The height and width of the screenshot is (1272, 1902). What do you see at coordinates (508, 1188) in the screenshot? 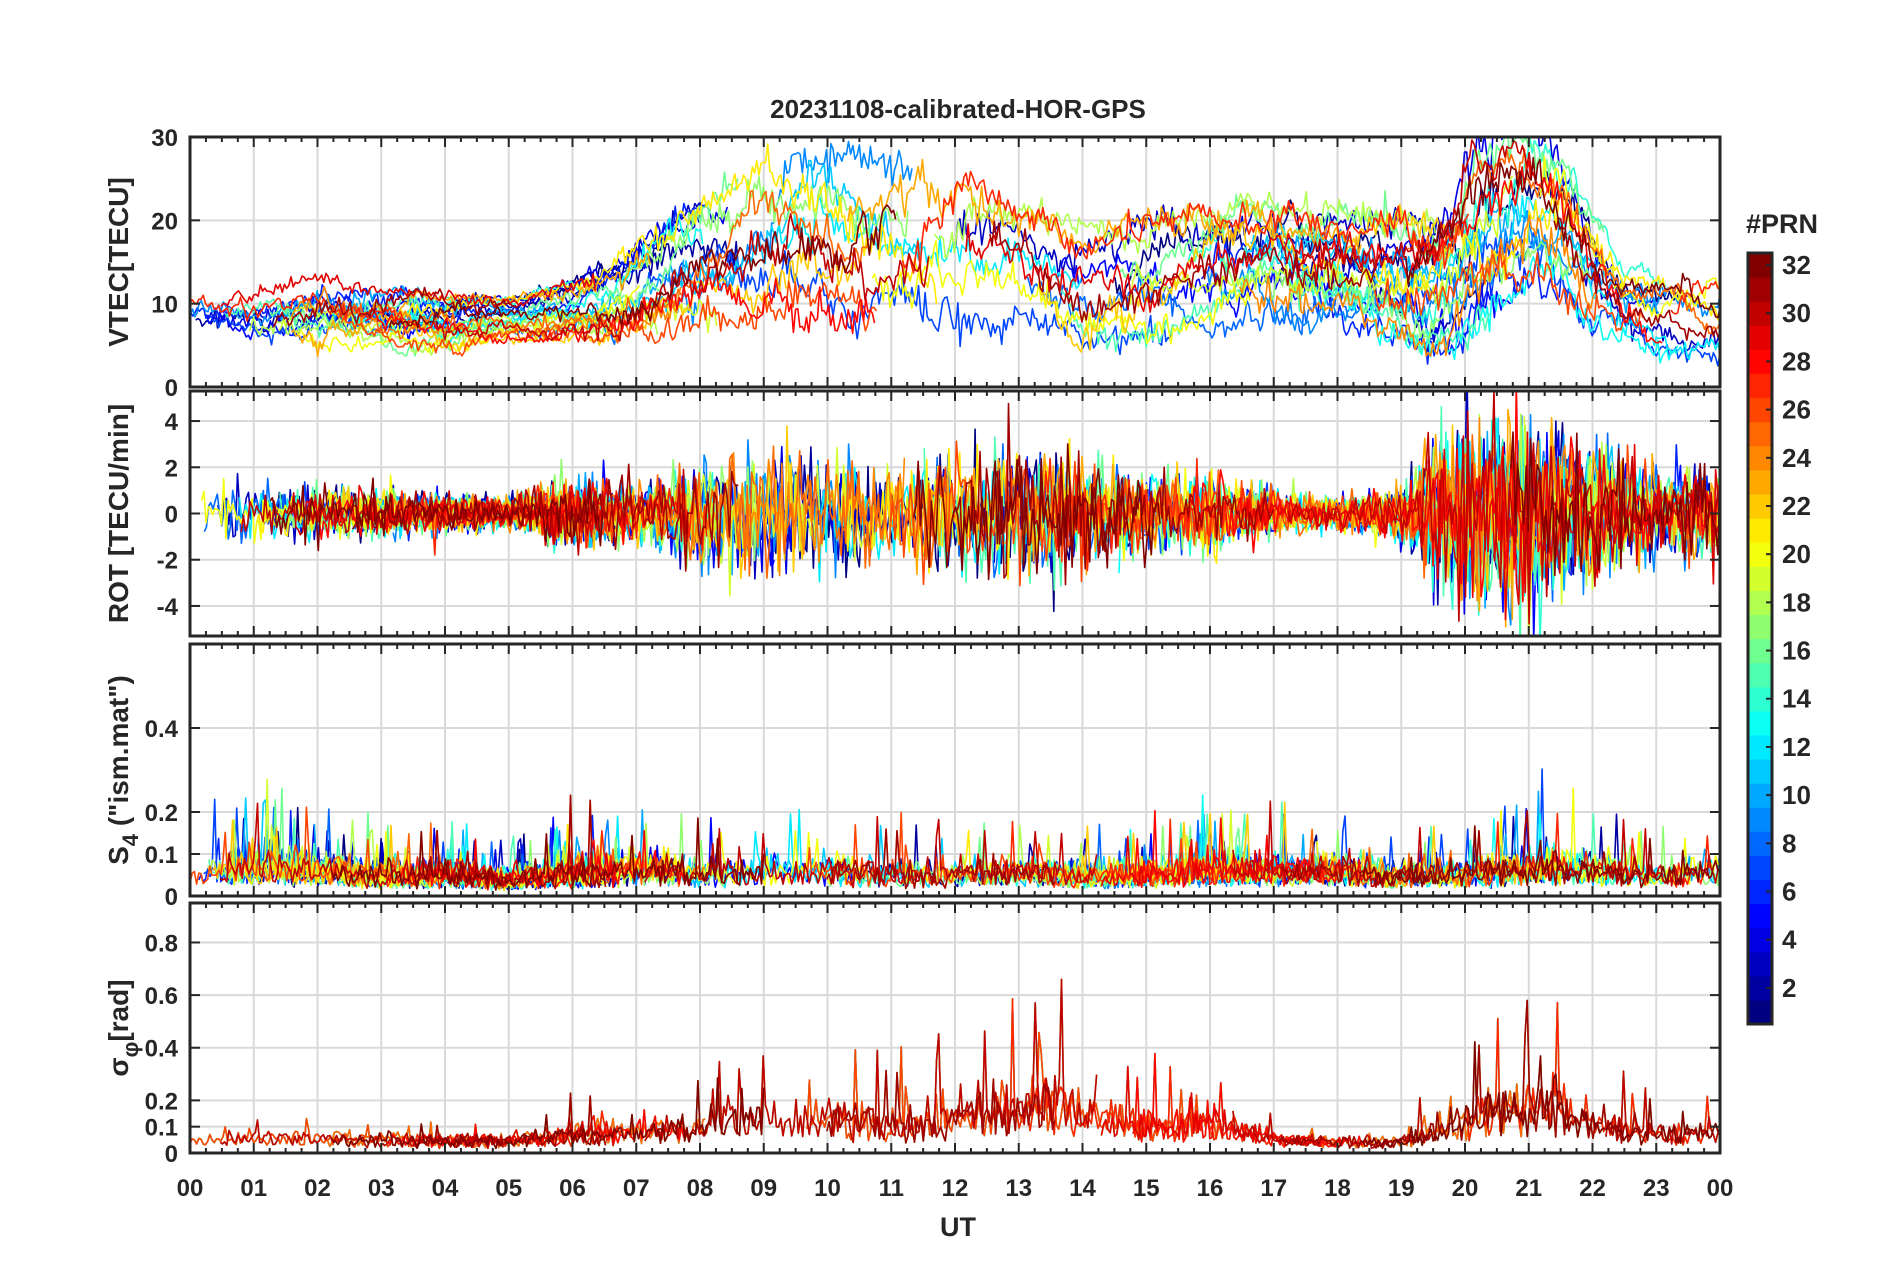
I see `x-tick-label: 05` at bounding box center [508, 1188].